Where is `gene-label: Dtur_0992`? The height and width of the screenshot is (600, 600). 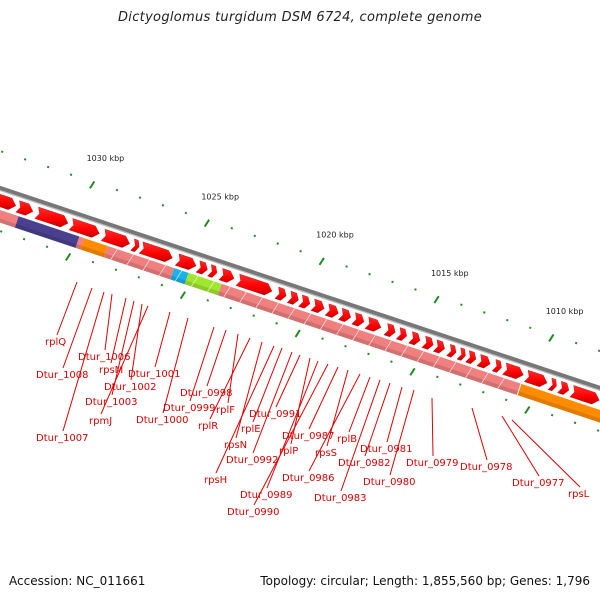
gene-label: Dtur_0992 is located at coordinates (252, 460).